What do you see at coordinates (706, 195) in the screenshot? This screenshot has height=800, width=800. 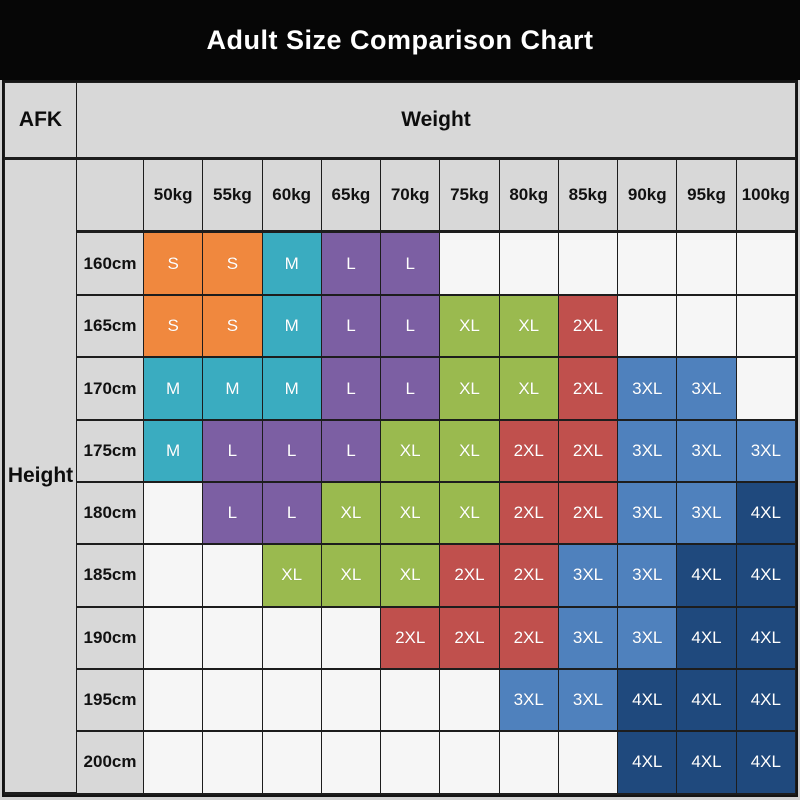 I see `weight-column-header: 95kg` at bounding box center [706, 195].